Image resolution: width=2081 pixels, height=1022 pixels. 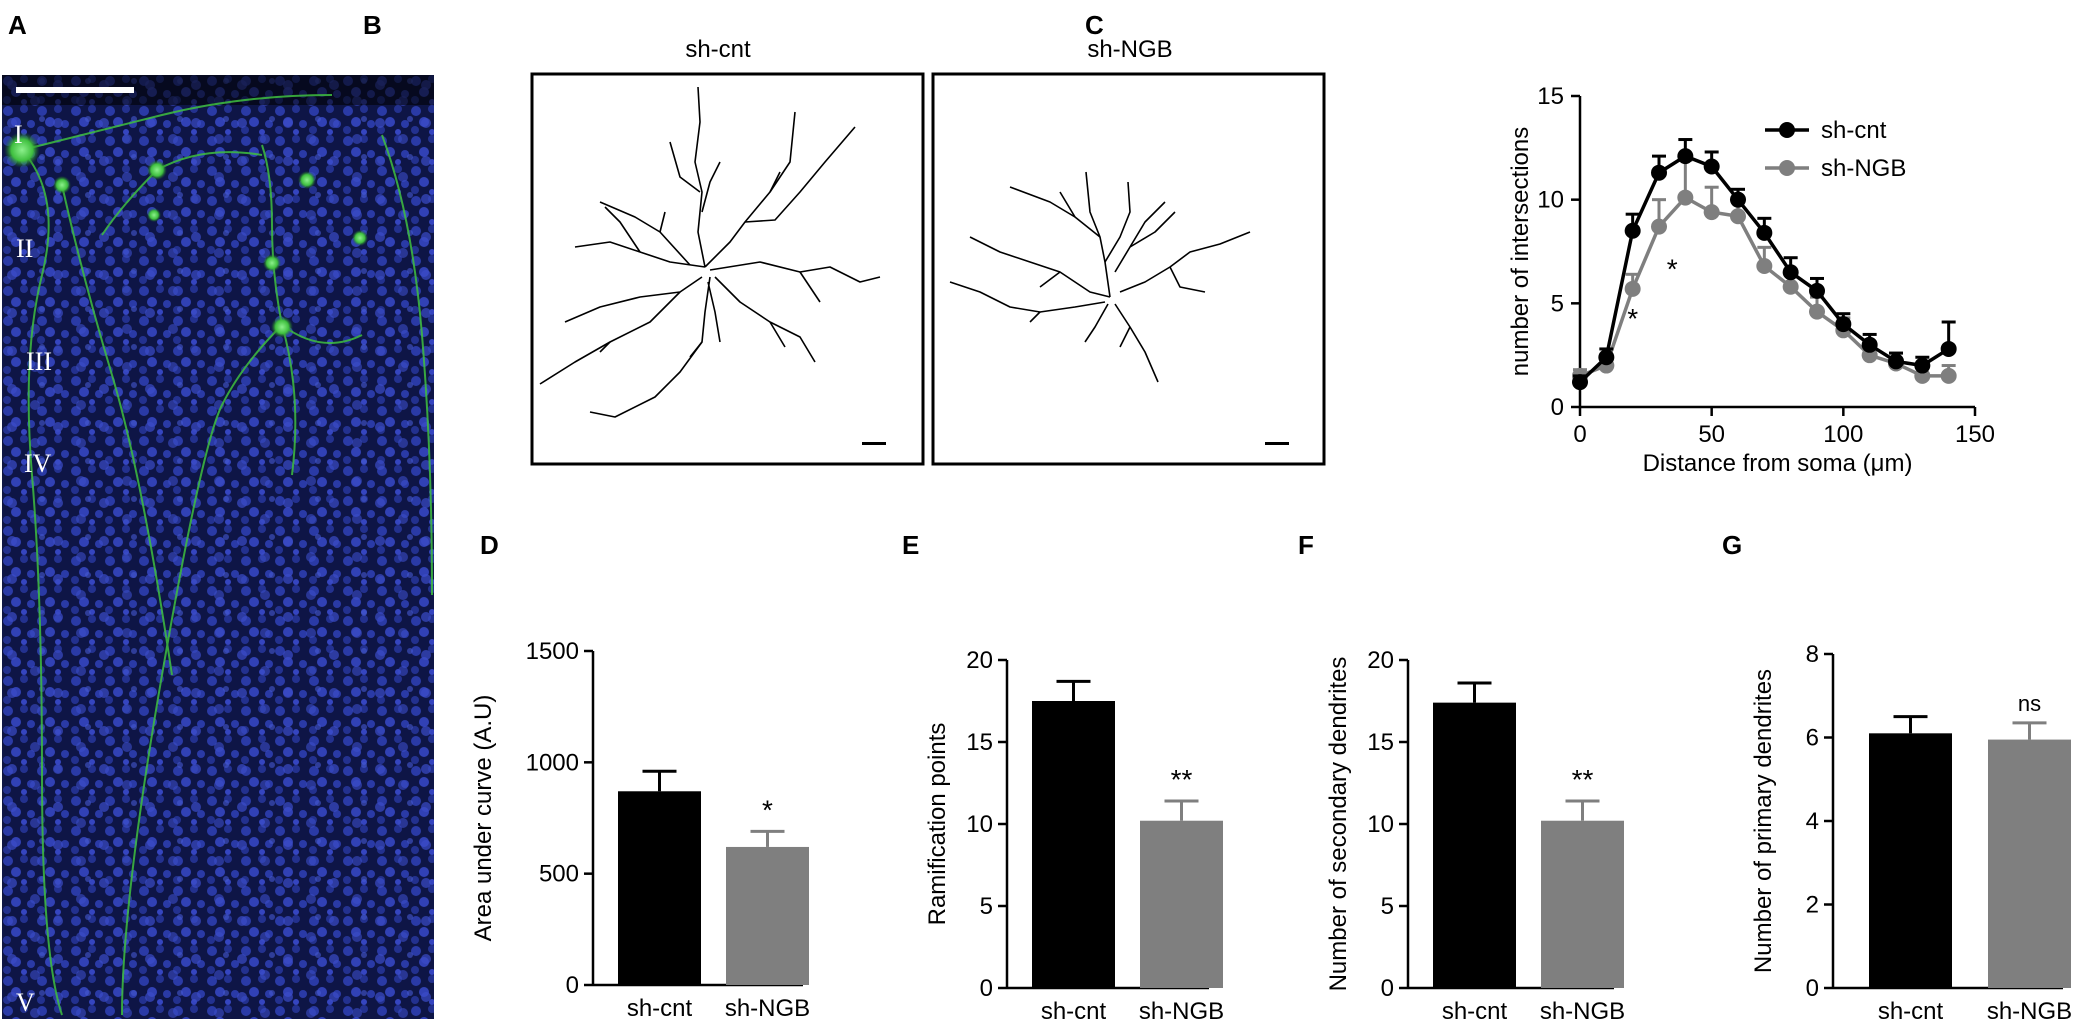 What do you see at coordinates (24, 248) in the screenshot?
I see `layer-label-2: II` at bounding box center [24, 248].